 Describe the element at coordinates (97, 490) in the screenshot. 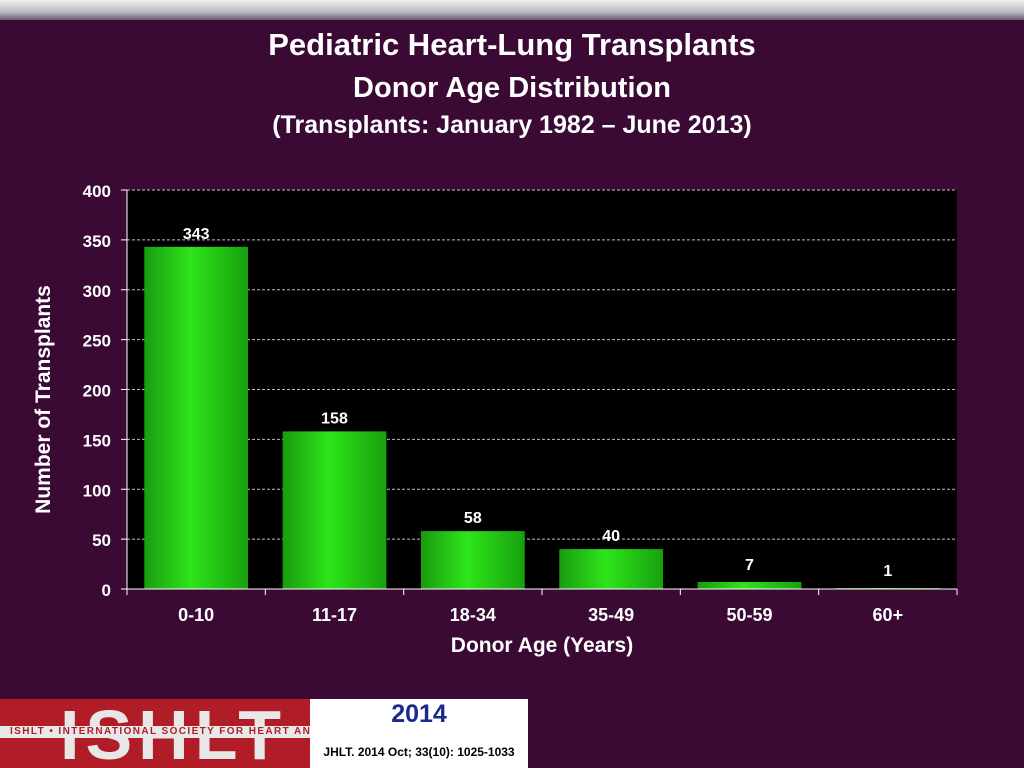

I see `y-tick-label-100: 100` at that location.